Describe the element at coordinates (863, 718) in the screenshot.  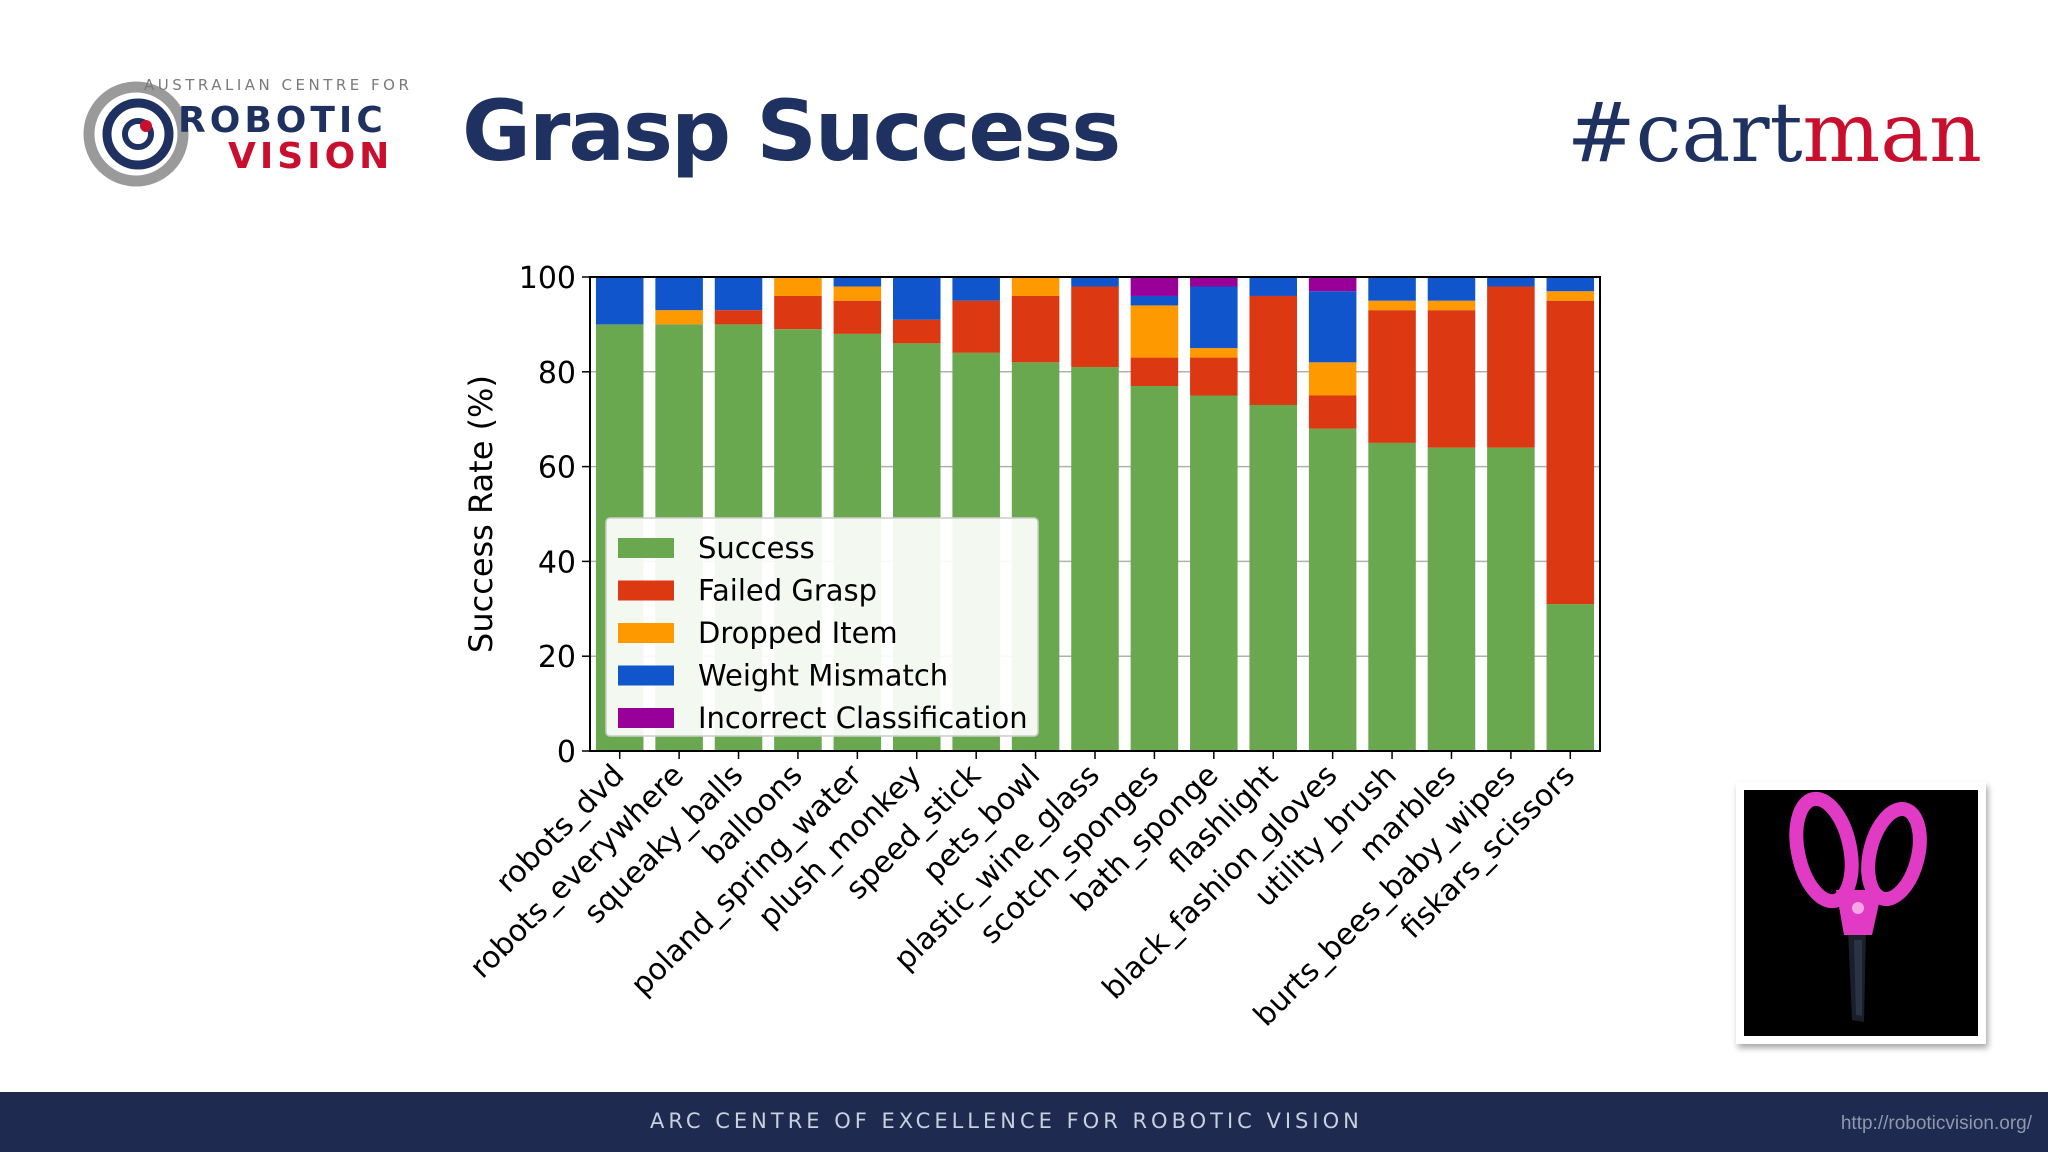
I see `legend-label: Incorrect Classification` at that location.